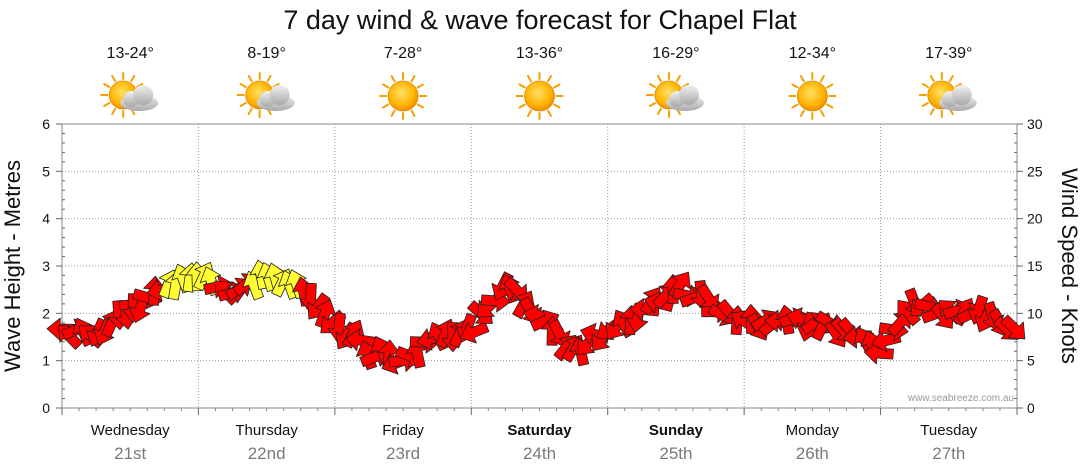 The image size is (1080, 475). I want to click on forecast-header: 13-24° 8-19° 7-28° 13-36° 16-29° 12-34° 17-39°, so click(538, 82).